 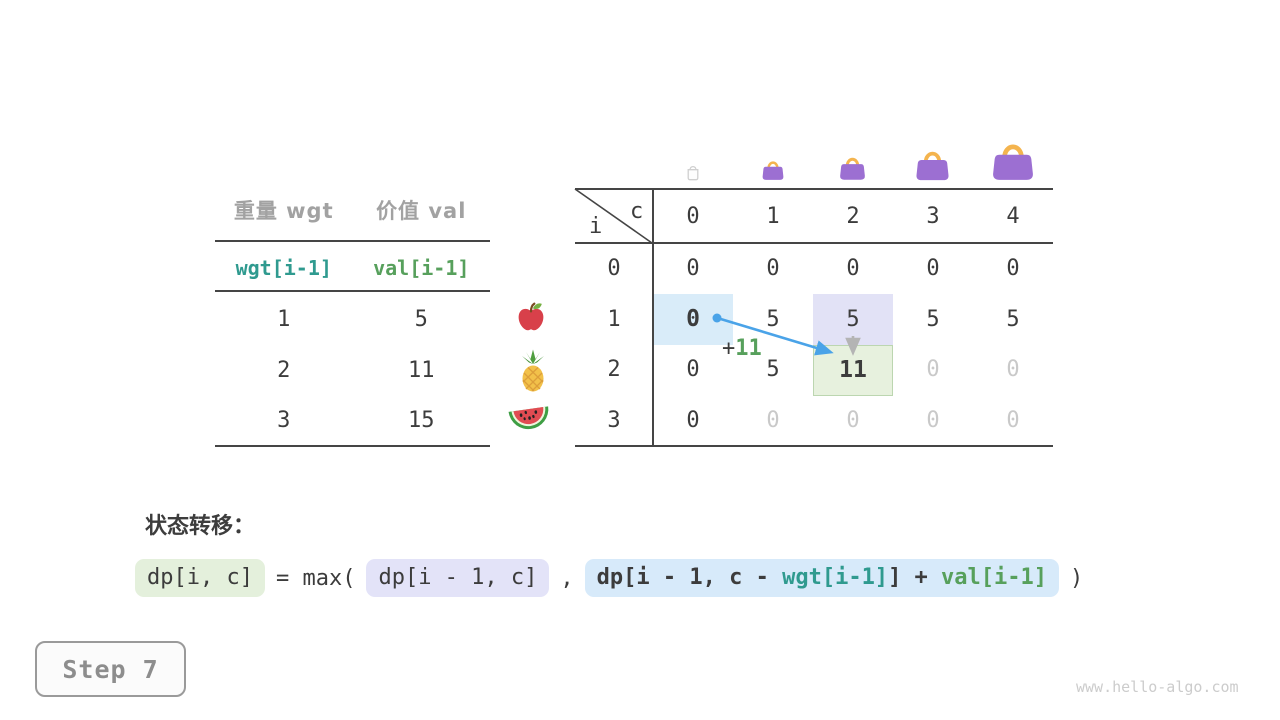 What do you see at coordinates (994, 577) in the screenshot?
I see `arg2-val-term: val[i-1]` at bounding box center [994, 577].